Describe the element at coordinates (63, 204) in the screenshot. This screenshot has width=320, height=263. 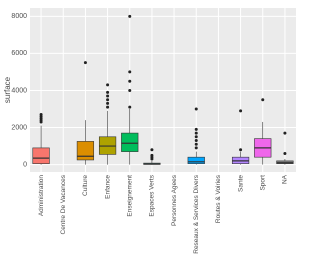
I see `x-tick-label: Centre De Vacances` at that location.